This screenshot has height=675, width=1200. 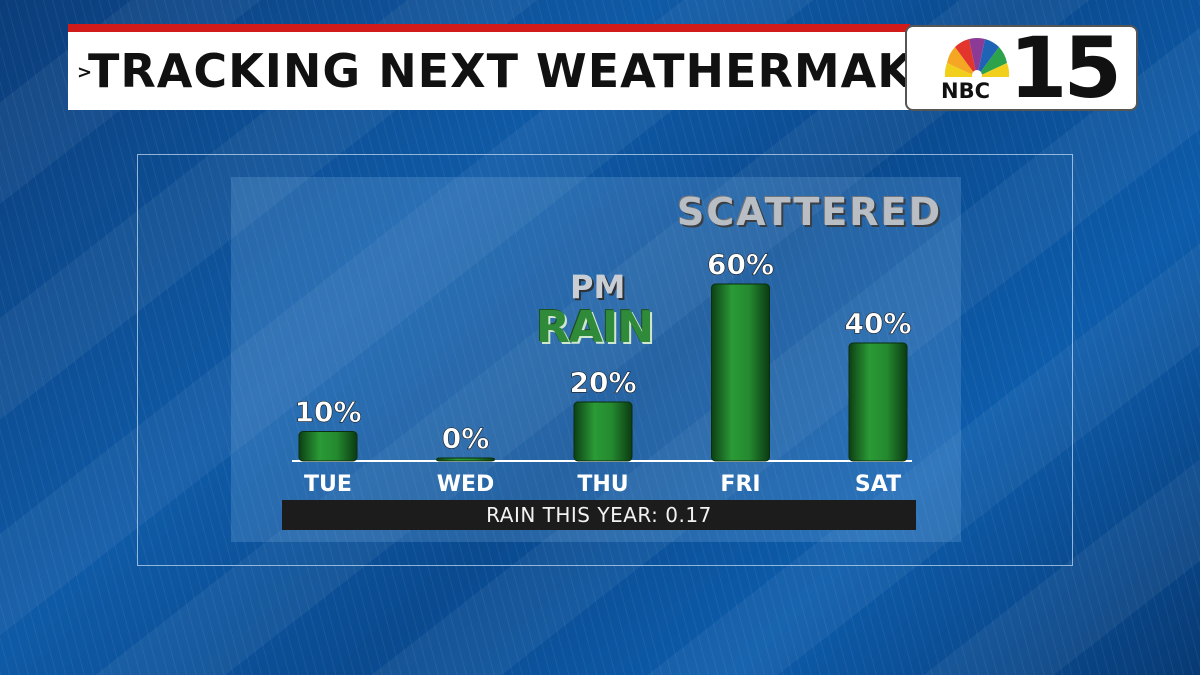 What do you see at coordinates (602, 484) in the screenshot?
I see `category-label-thu: THU` at bounding box center [602, 484].